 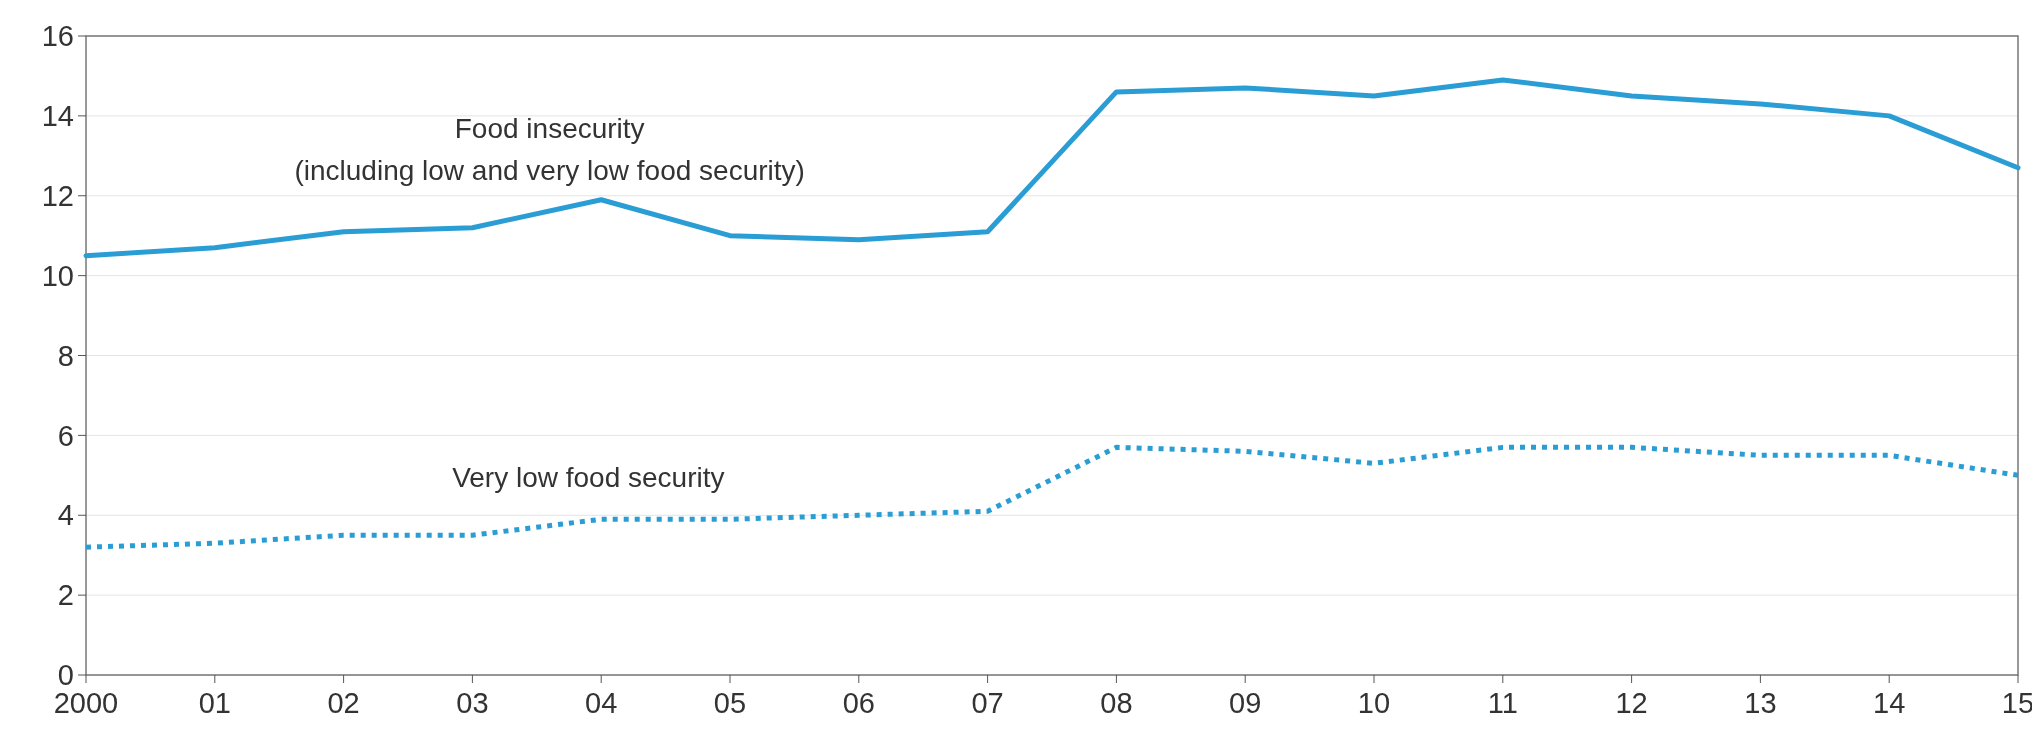 What do you see at coordinates (65, 435) in the screenshot?
I see `y-tick-label: 6` at bounding box center [65, 435].